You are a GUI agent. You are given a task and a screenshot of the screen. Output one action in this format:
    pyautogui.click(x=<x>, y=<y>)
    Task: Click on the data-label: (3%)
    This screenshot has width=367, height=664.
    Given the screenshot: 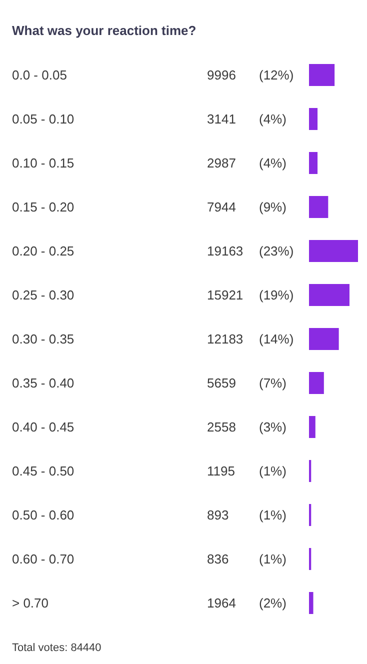 What is the action you would take?
    pyautogui.click(x=272, y=427)
    